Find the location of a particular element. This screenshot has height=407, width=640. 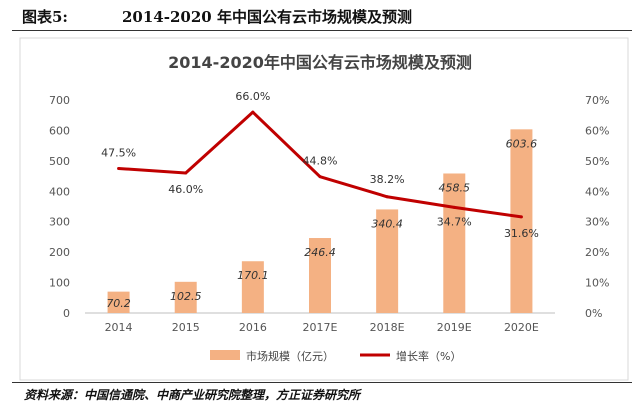

figure-caption: 图表5: 2014-2020 年中国公有云市场规模及预测 is located at coordinates (217, 16).